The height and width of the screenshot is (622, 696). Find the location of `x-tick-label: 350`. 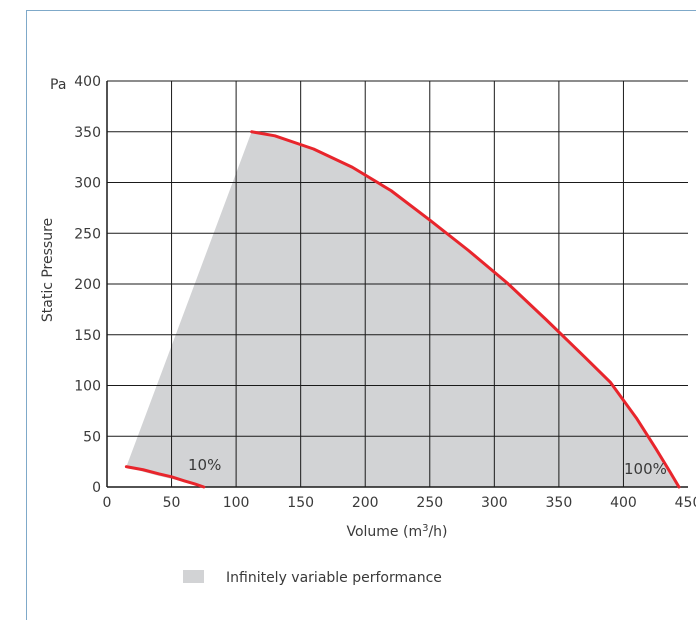

x-tick-label: 350 is located at coordinates (559, 503).